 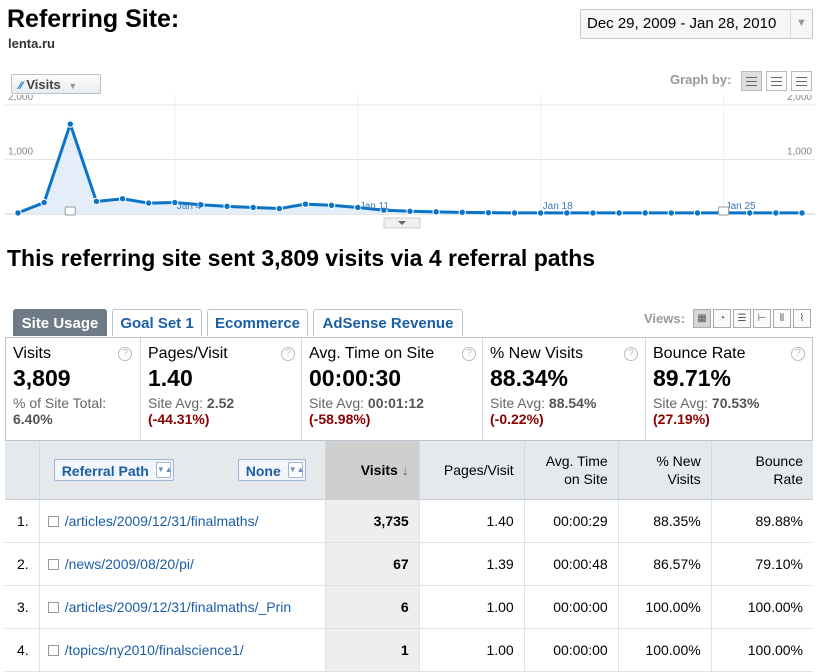 What do you see at coordinates (782, 318) in the screenshot?
I see `term-cloud-view-icon: ⦀` at bounding box center [782, 318].